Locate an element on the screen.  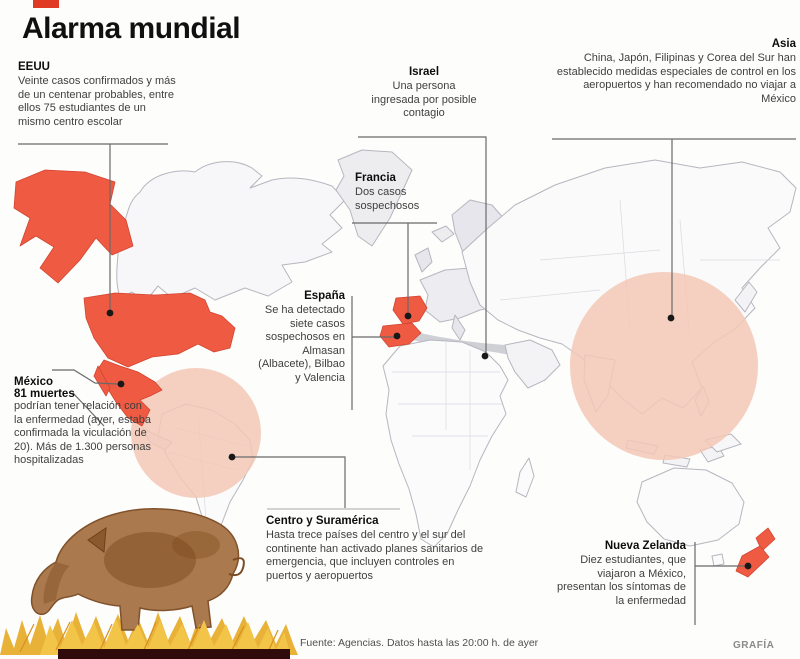
leader-francia is located at coordinates (394, 267).